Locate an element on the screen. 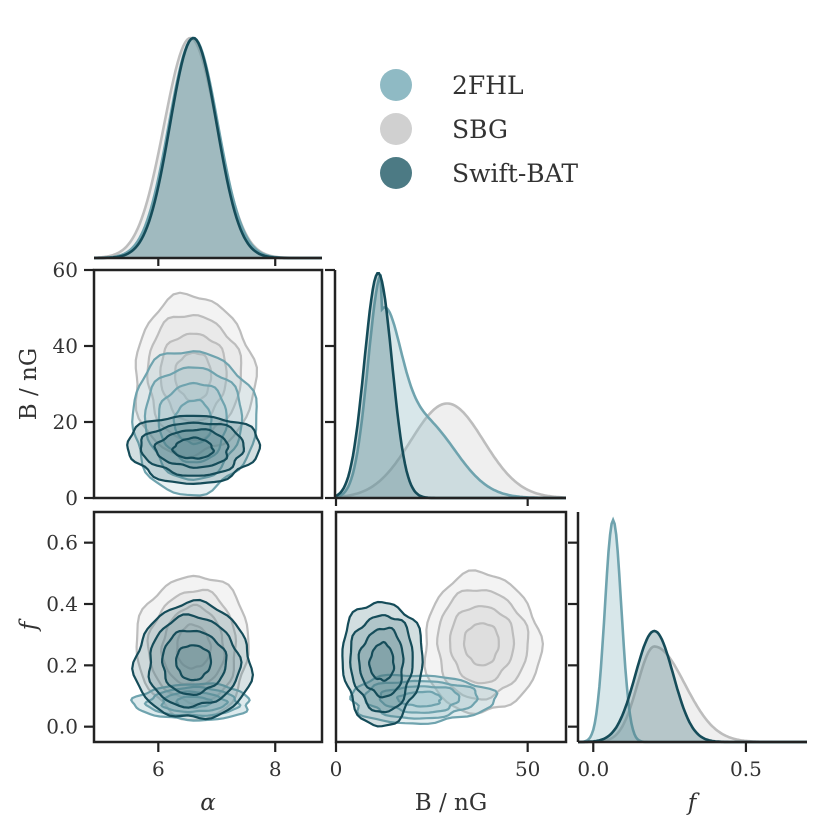 The width and height of the screenshot is (831, 832). contour-alpha-B-sbg is located at coordinates (193, 376).